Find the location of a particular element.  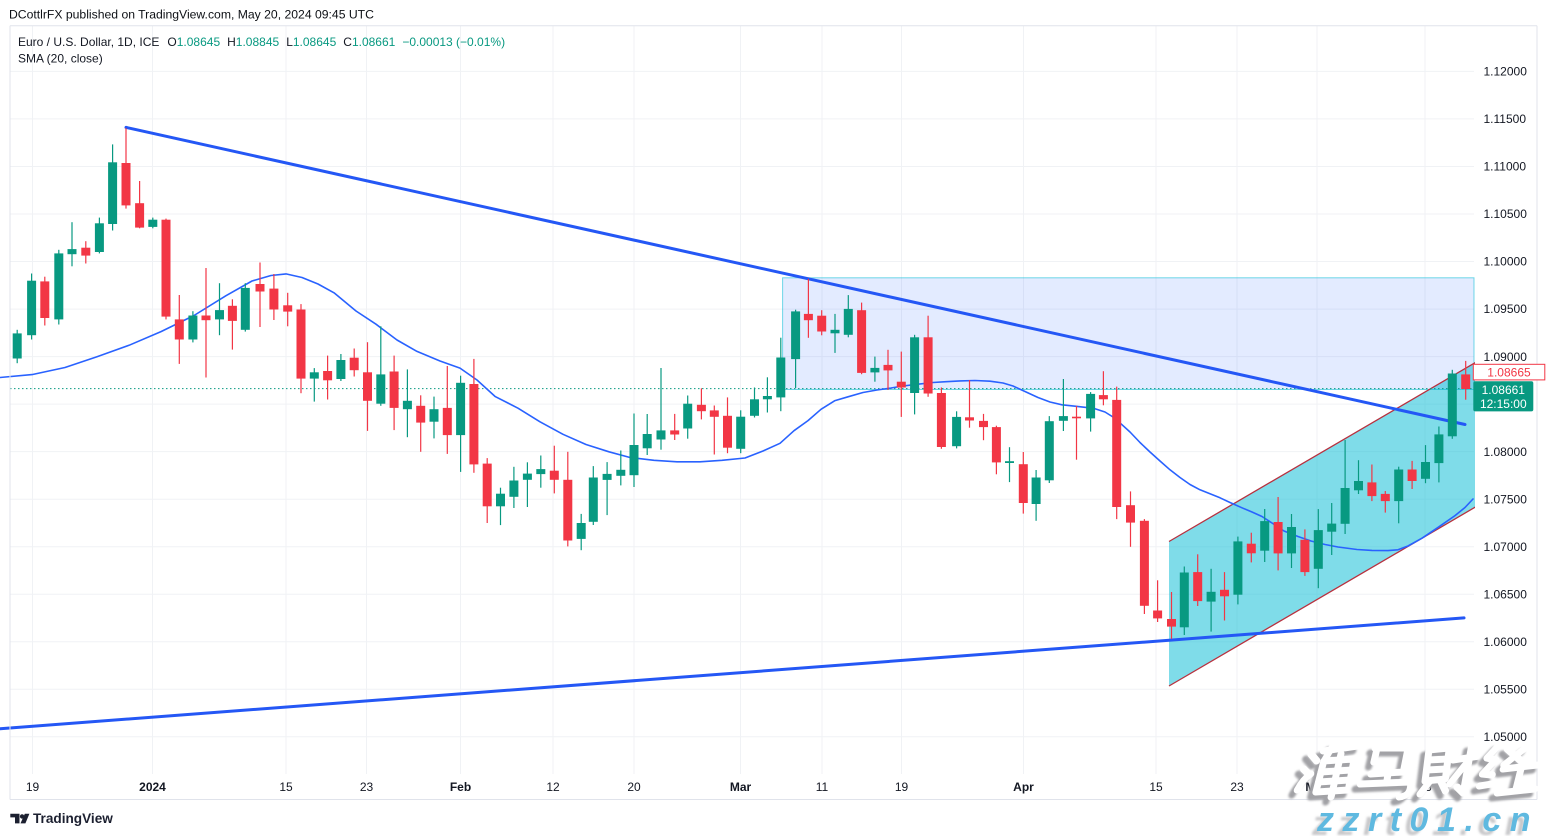

svg-text: 1.11500 is located at coordinates (1505, 119).